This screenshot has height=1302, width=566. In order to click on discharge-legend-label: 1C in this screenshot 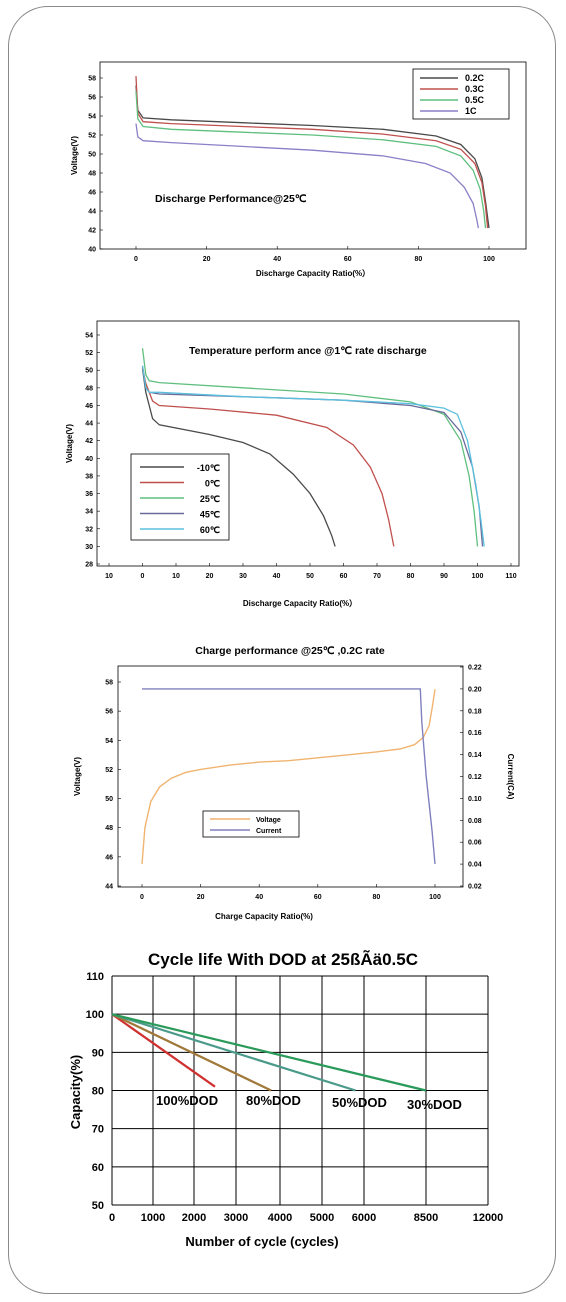, I will do `click(471, 111)`.